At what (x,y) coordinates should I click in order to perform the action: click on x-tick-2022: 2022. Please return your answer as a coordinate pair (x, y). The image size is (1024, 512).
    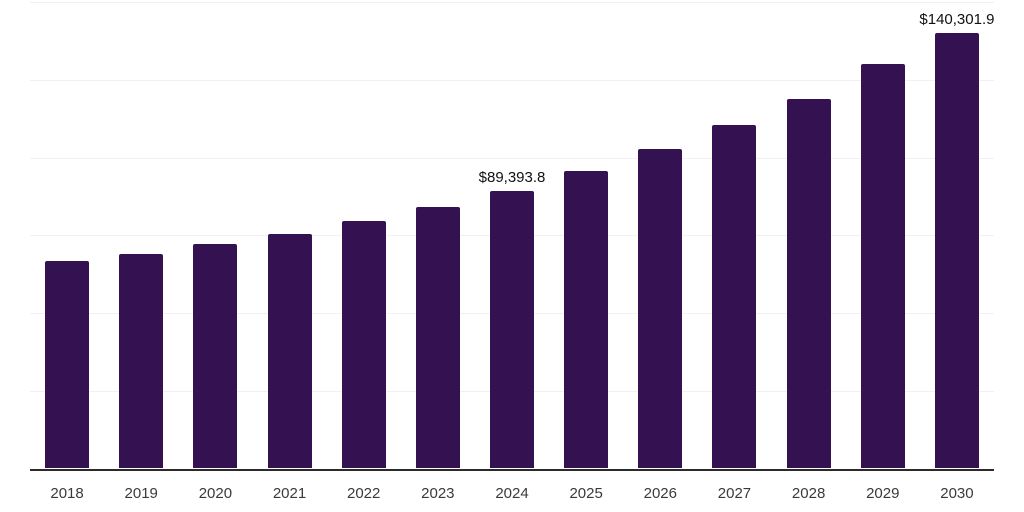
    Looking at the image, I should click on (364, 493).